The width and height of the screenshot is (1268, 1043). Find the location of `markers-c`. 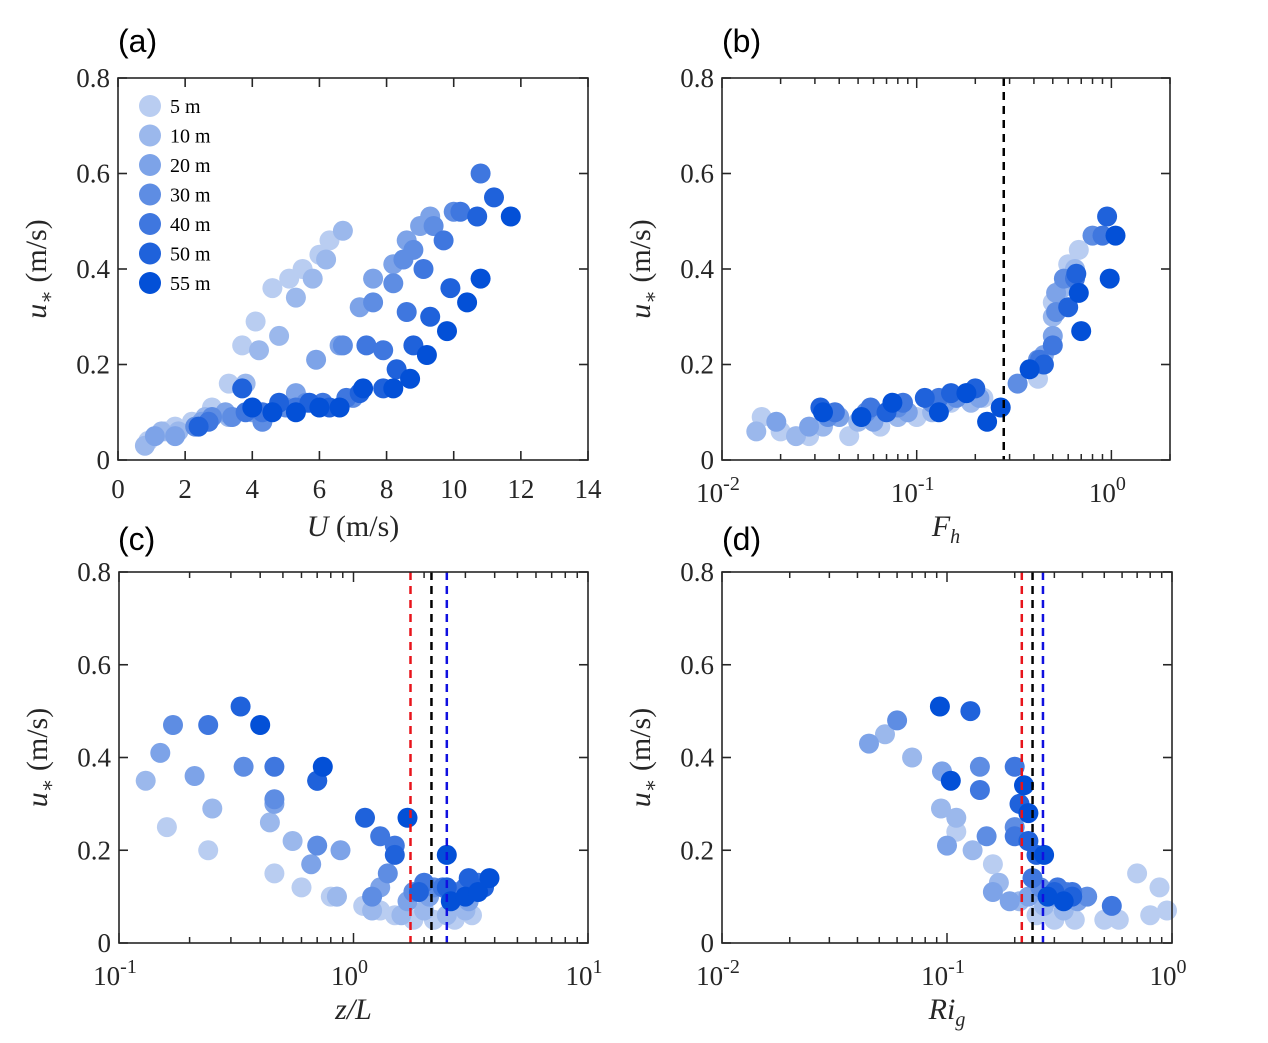

markers-c is located at coordinates (317, 813).